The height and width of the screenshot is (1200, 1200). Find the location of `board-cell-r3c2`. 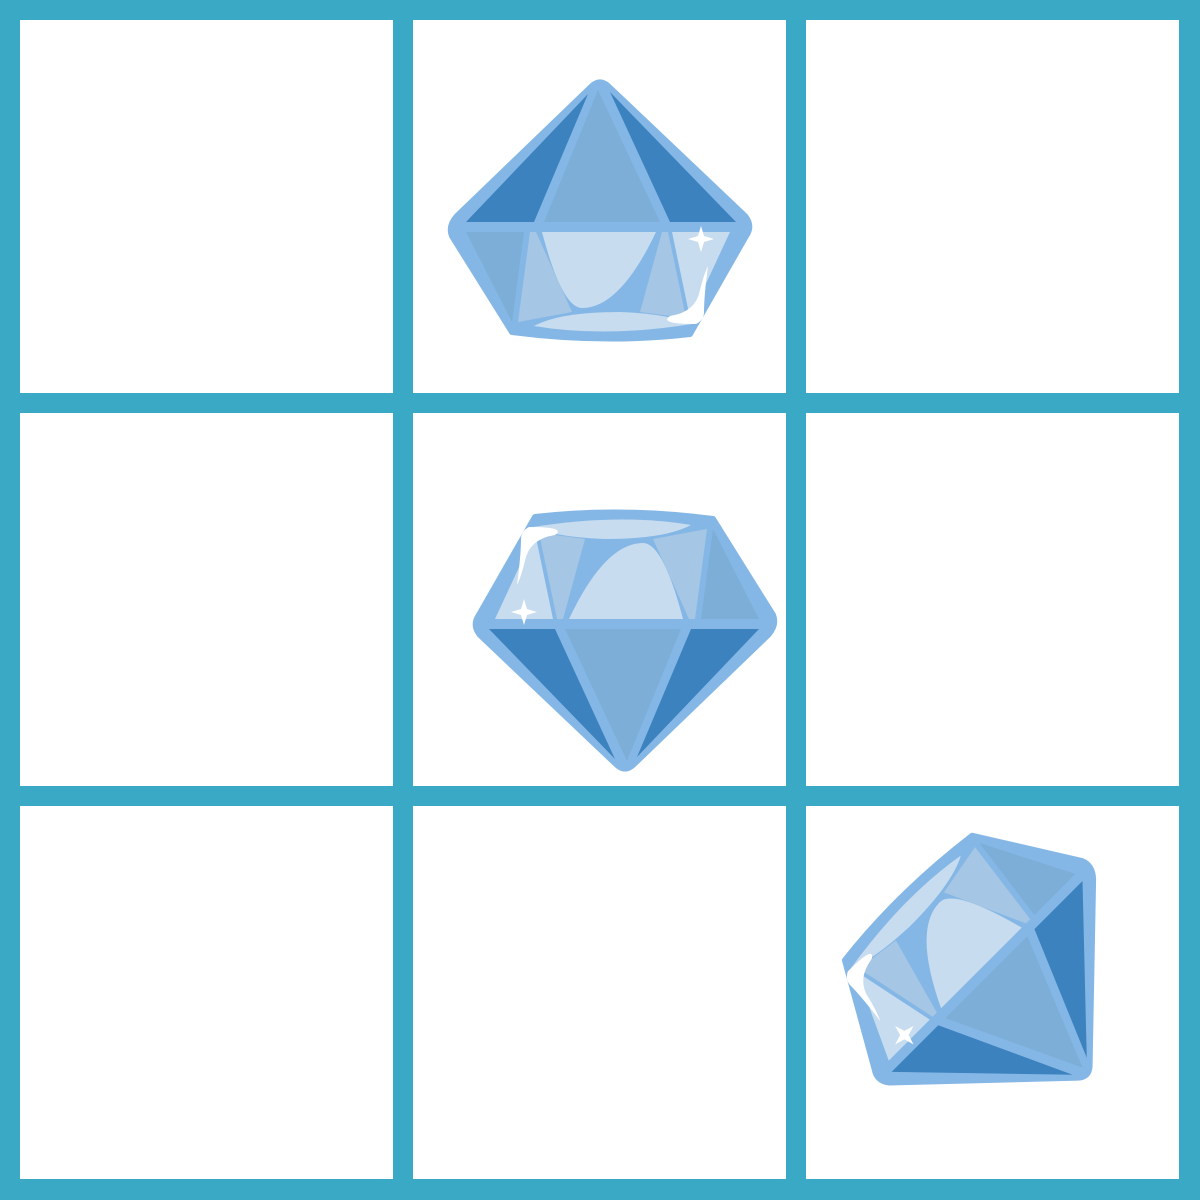

board-cell-r3c2 is located at coordinates (599, 992).